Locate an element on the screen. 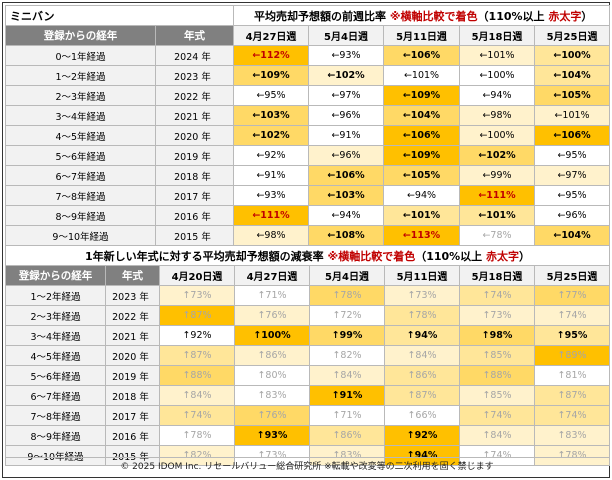  ratio-cell: ↑86% is located at coordinates (272, 355).